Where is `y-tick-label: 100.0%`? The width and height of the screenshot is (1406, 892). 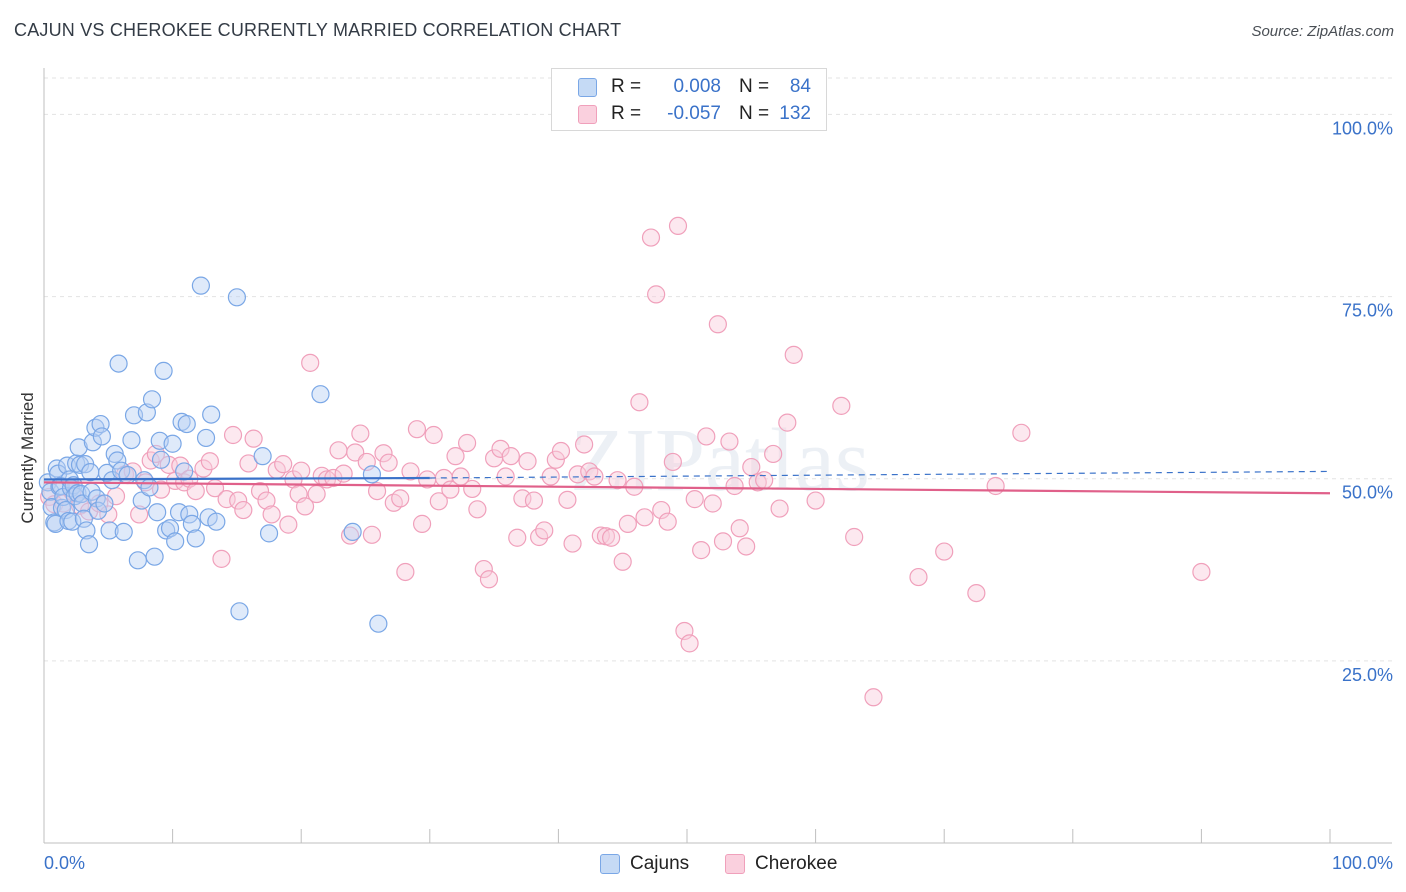 y-tick-label: 100.0% is located at coordinates (1362, 128).